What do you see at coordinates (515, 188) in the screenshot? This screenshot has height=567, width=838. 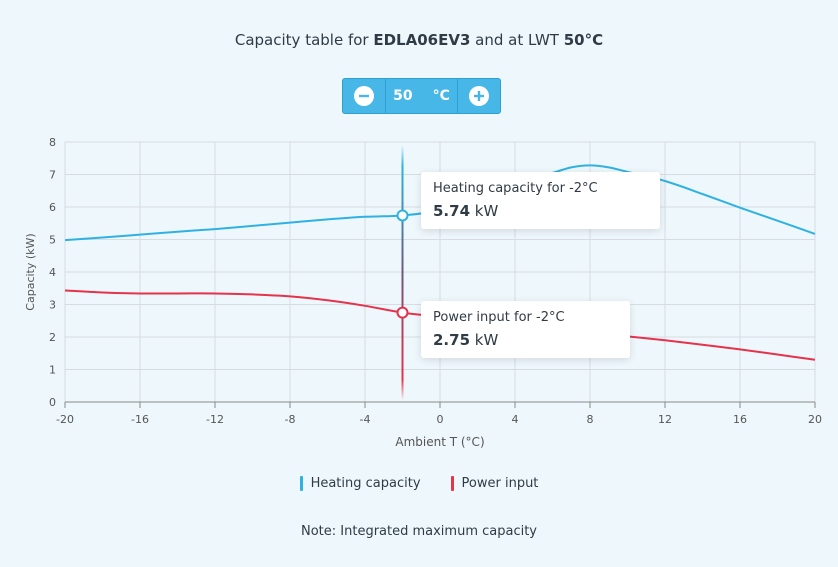 I see `heating-tooltip-label: Heating capacity for -2°C` at bounding box center [515, 188].